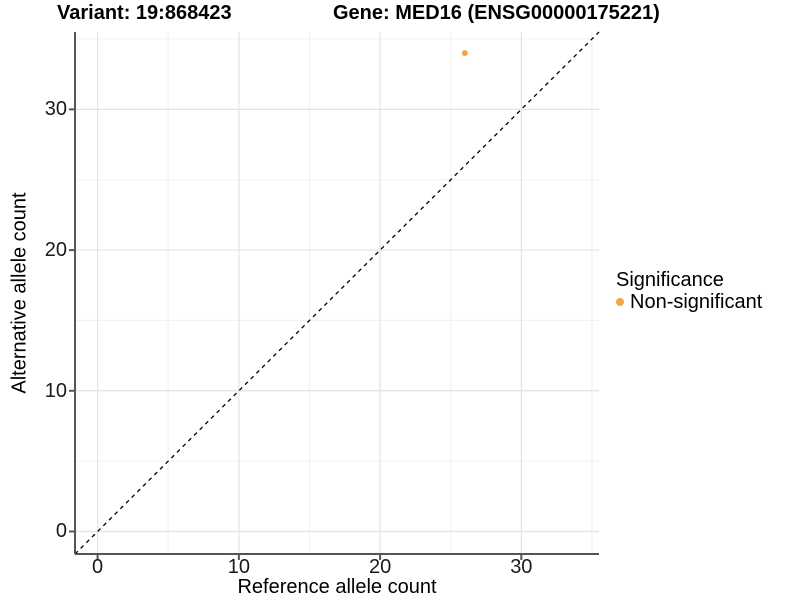 The image size is (800, 600). I want to click on x-axis-title: Reference allele count, so click(337, 587).